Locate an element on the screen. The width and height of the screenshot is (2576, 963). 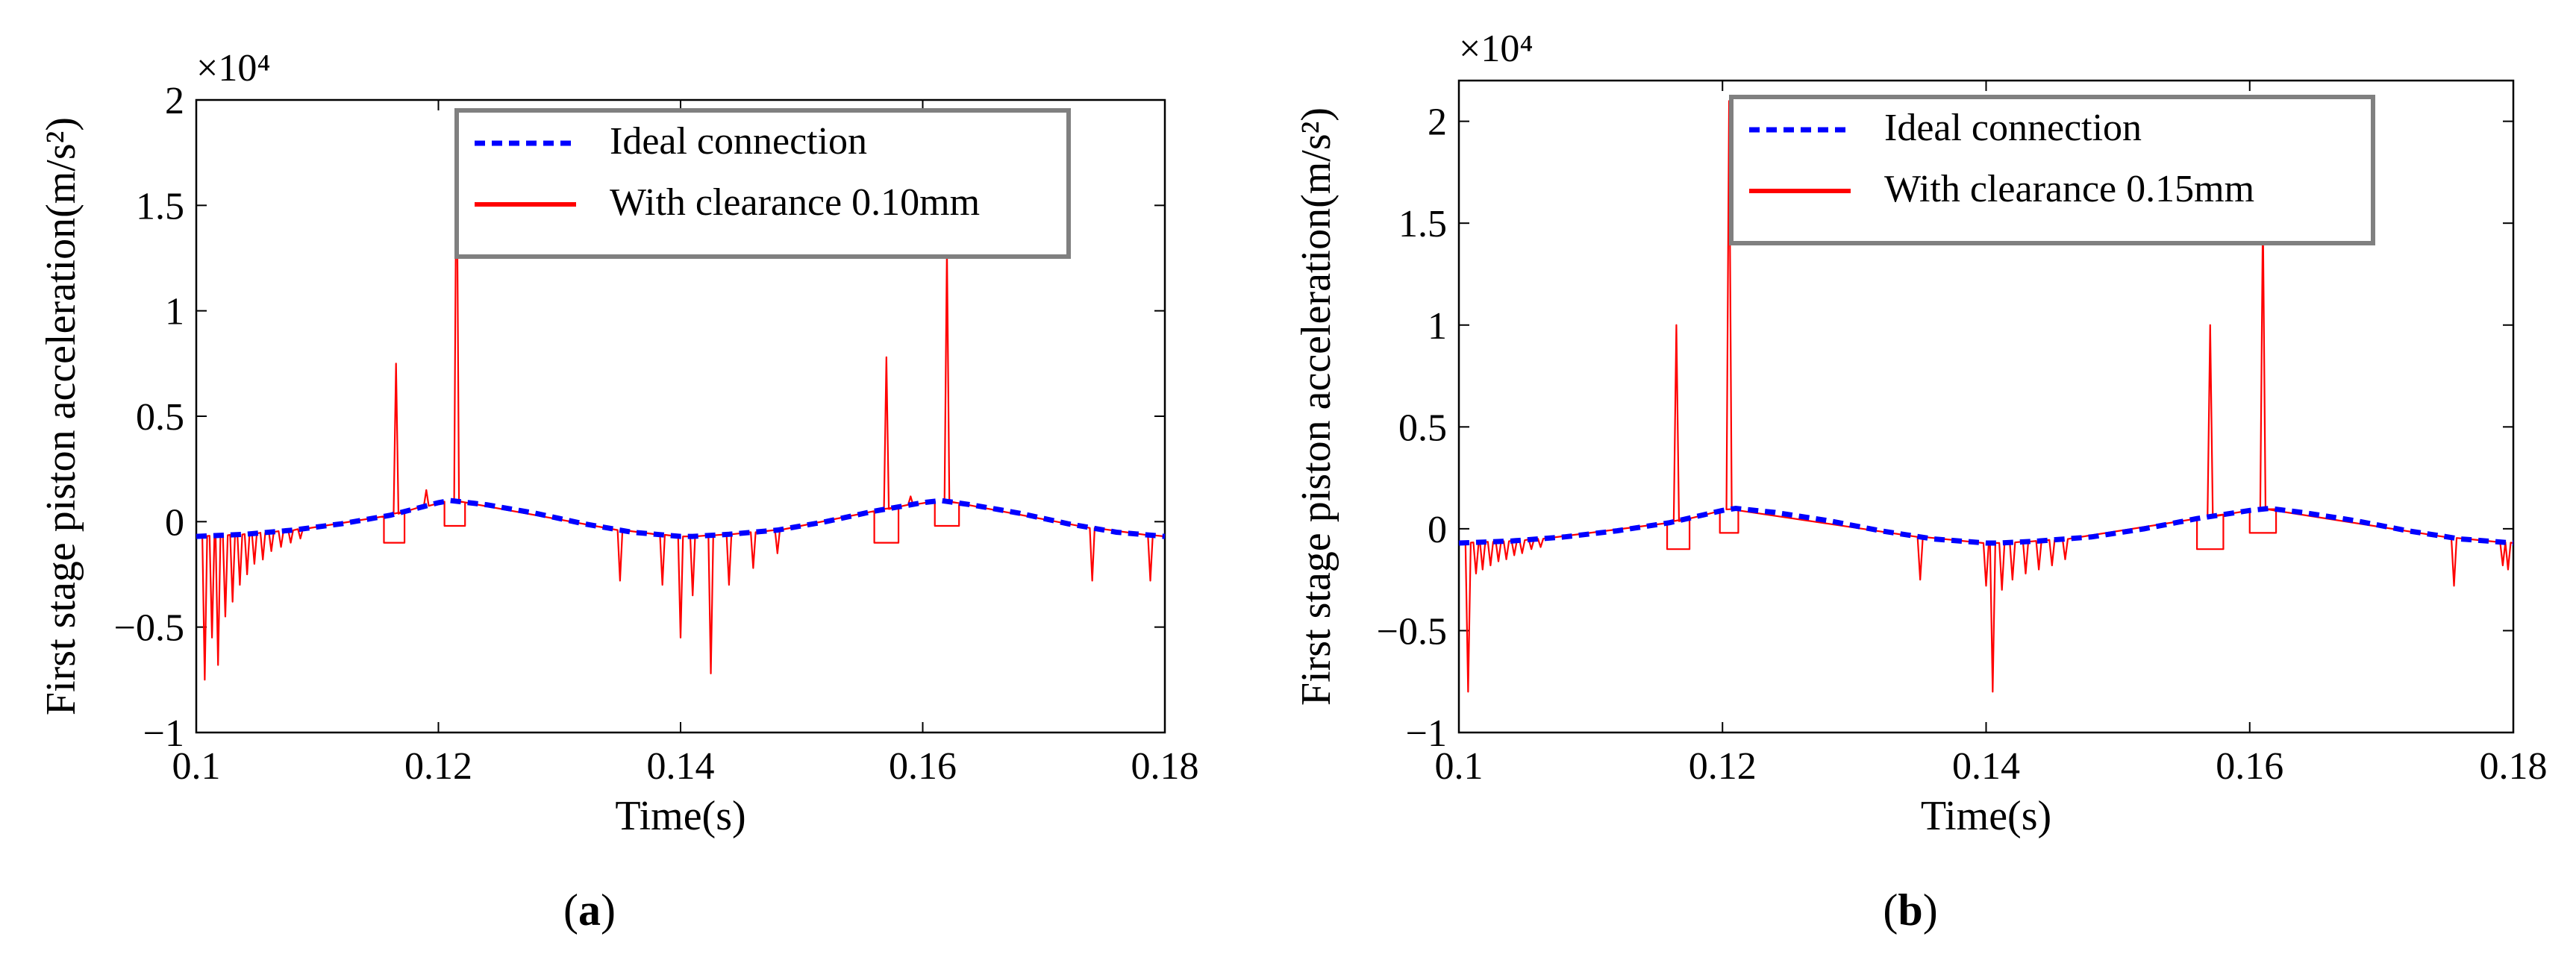
panel-letter: b is located at coordinates (1910, 910).